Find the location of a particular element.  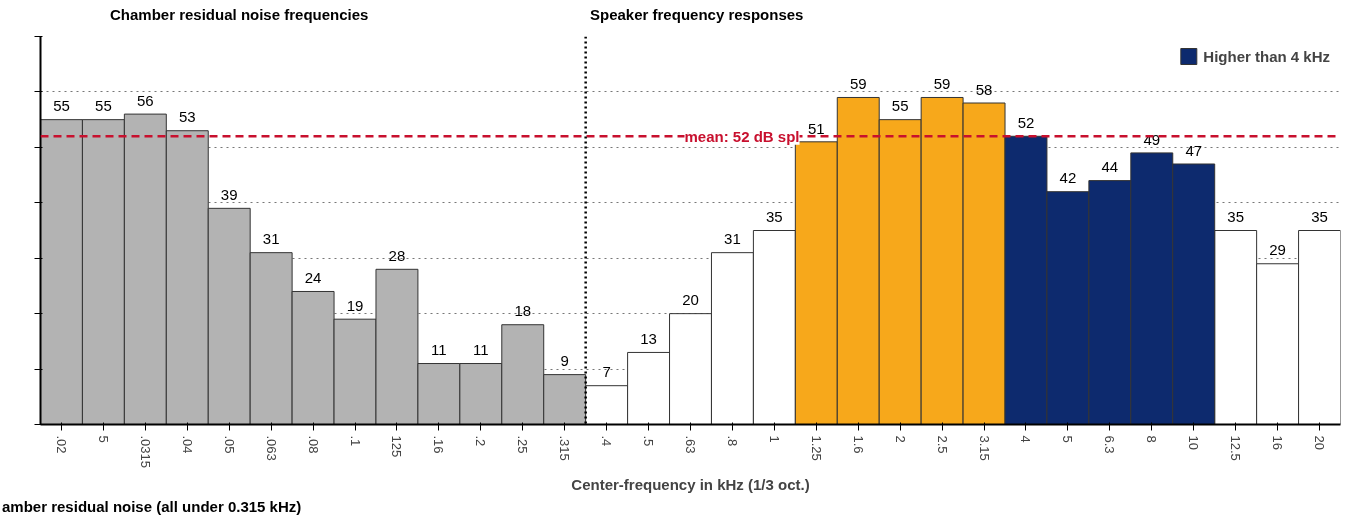

x-tick-label: 8 is located at coordinates (1152, 439).